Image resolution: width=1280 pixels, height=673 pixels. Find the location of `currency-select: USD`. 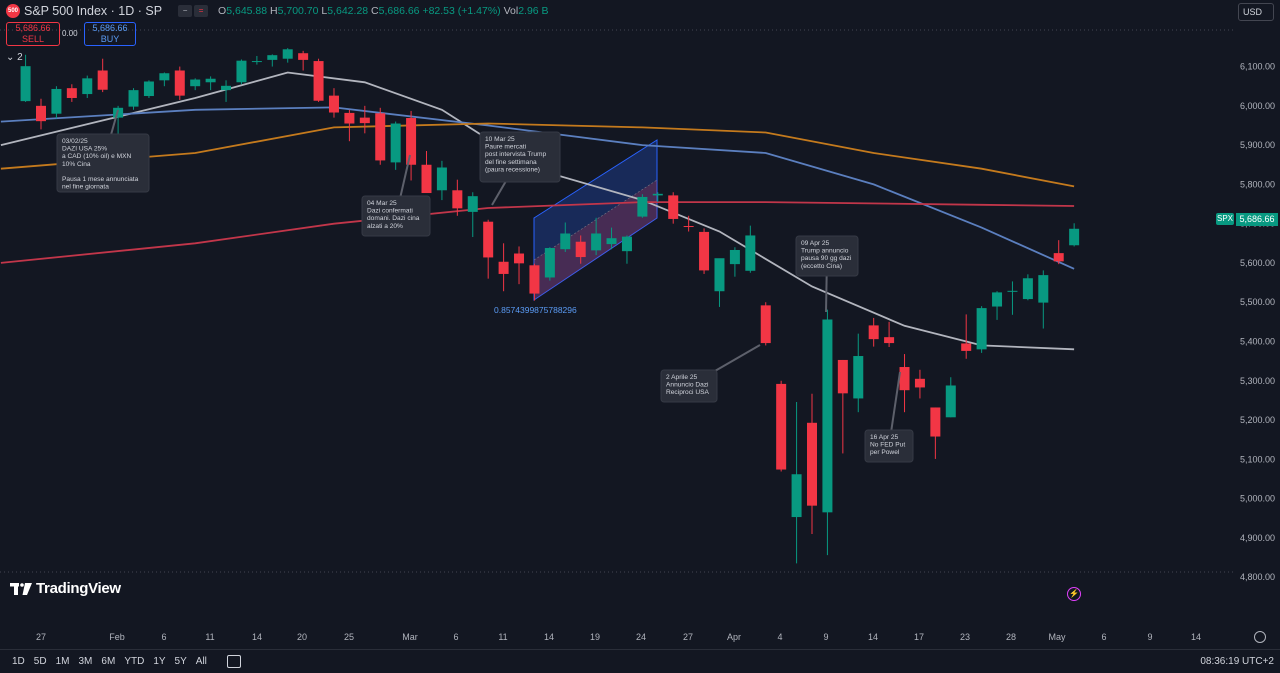

currency-select: USD is located at coordinates (1256, 12).